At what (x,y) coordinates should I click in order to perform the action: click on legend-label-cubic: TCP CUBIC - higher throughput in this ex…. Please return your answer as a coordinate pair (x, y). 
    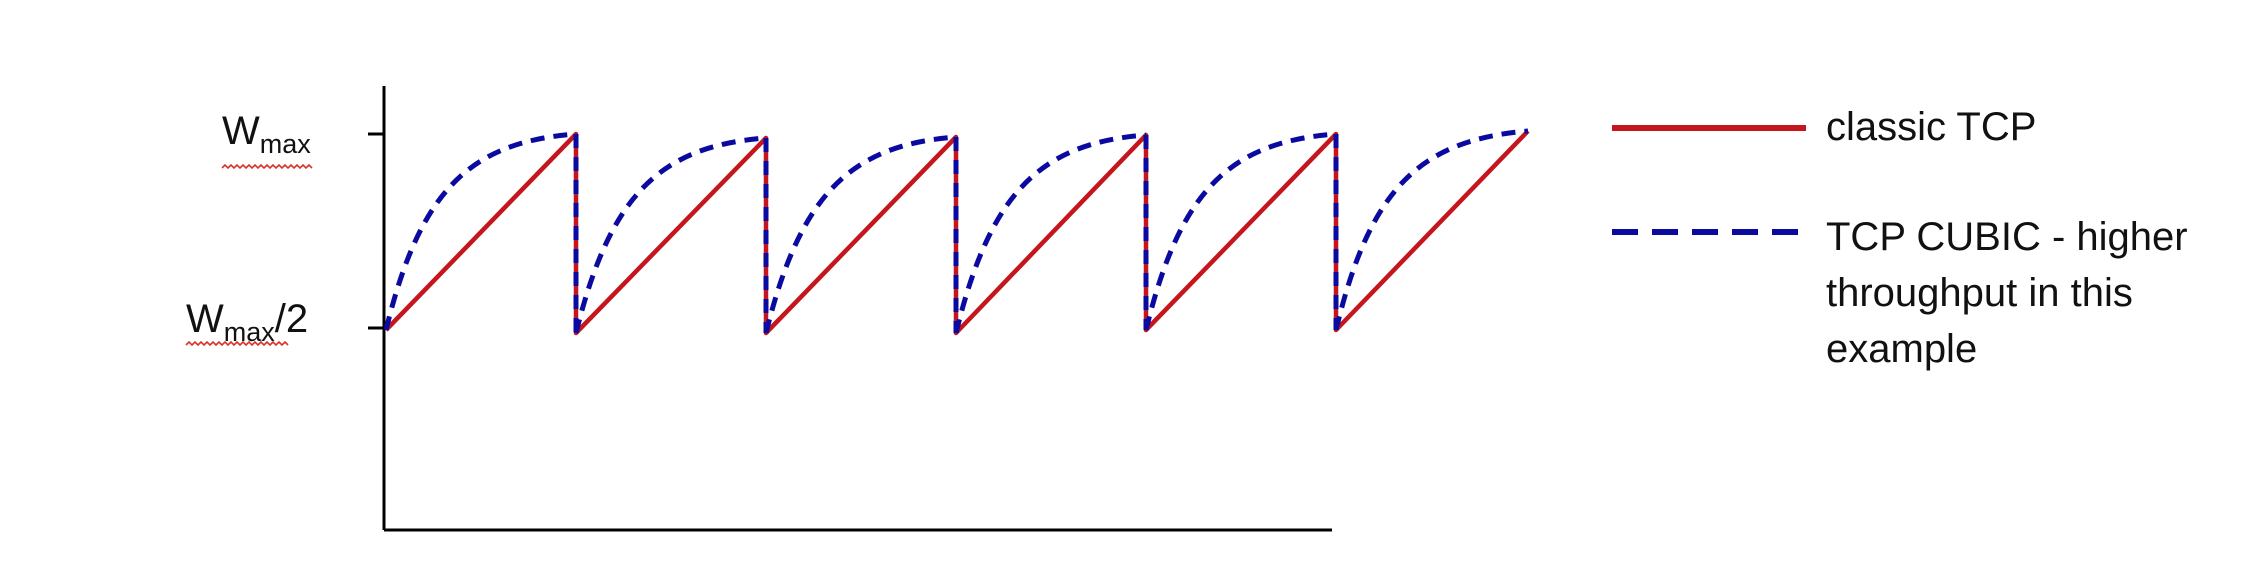
    Looking at the image, I should click on (2012, 293).